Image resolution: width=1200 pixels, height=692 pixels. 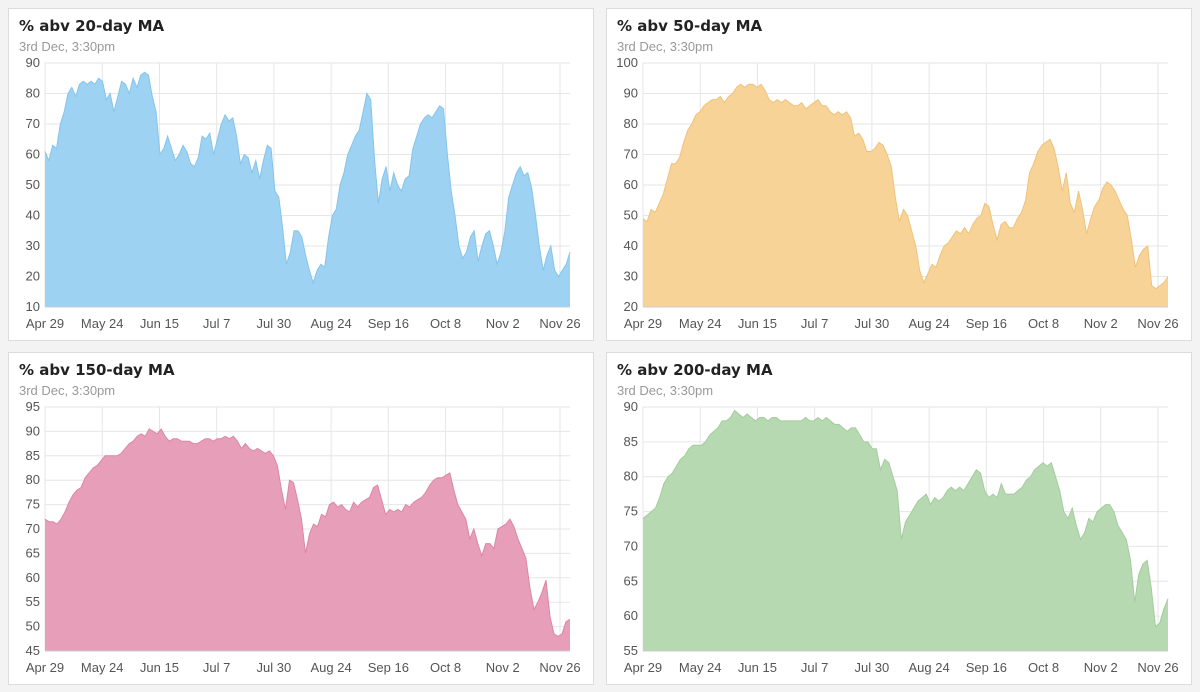 I want to click on y-tick-label: 45, so click(x=33, y=650).